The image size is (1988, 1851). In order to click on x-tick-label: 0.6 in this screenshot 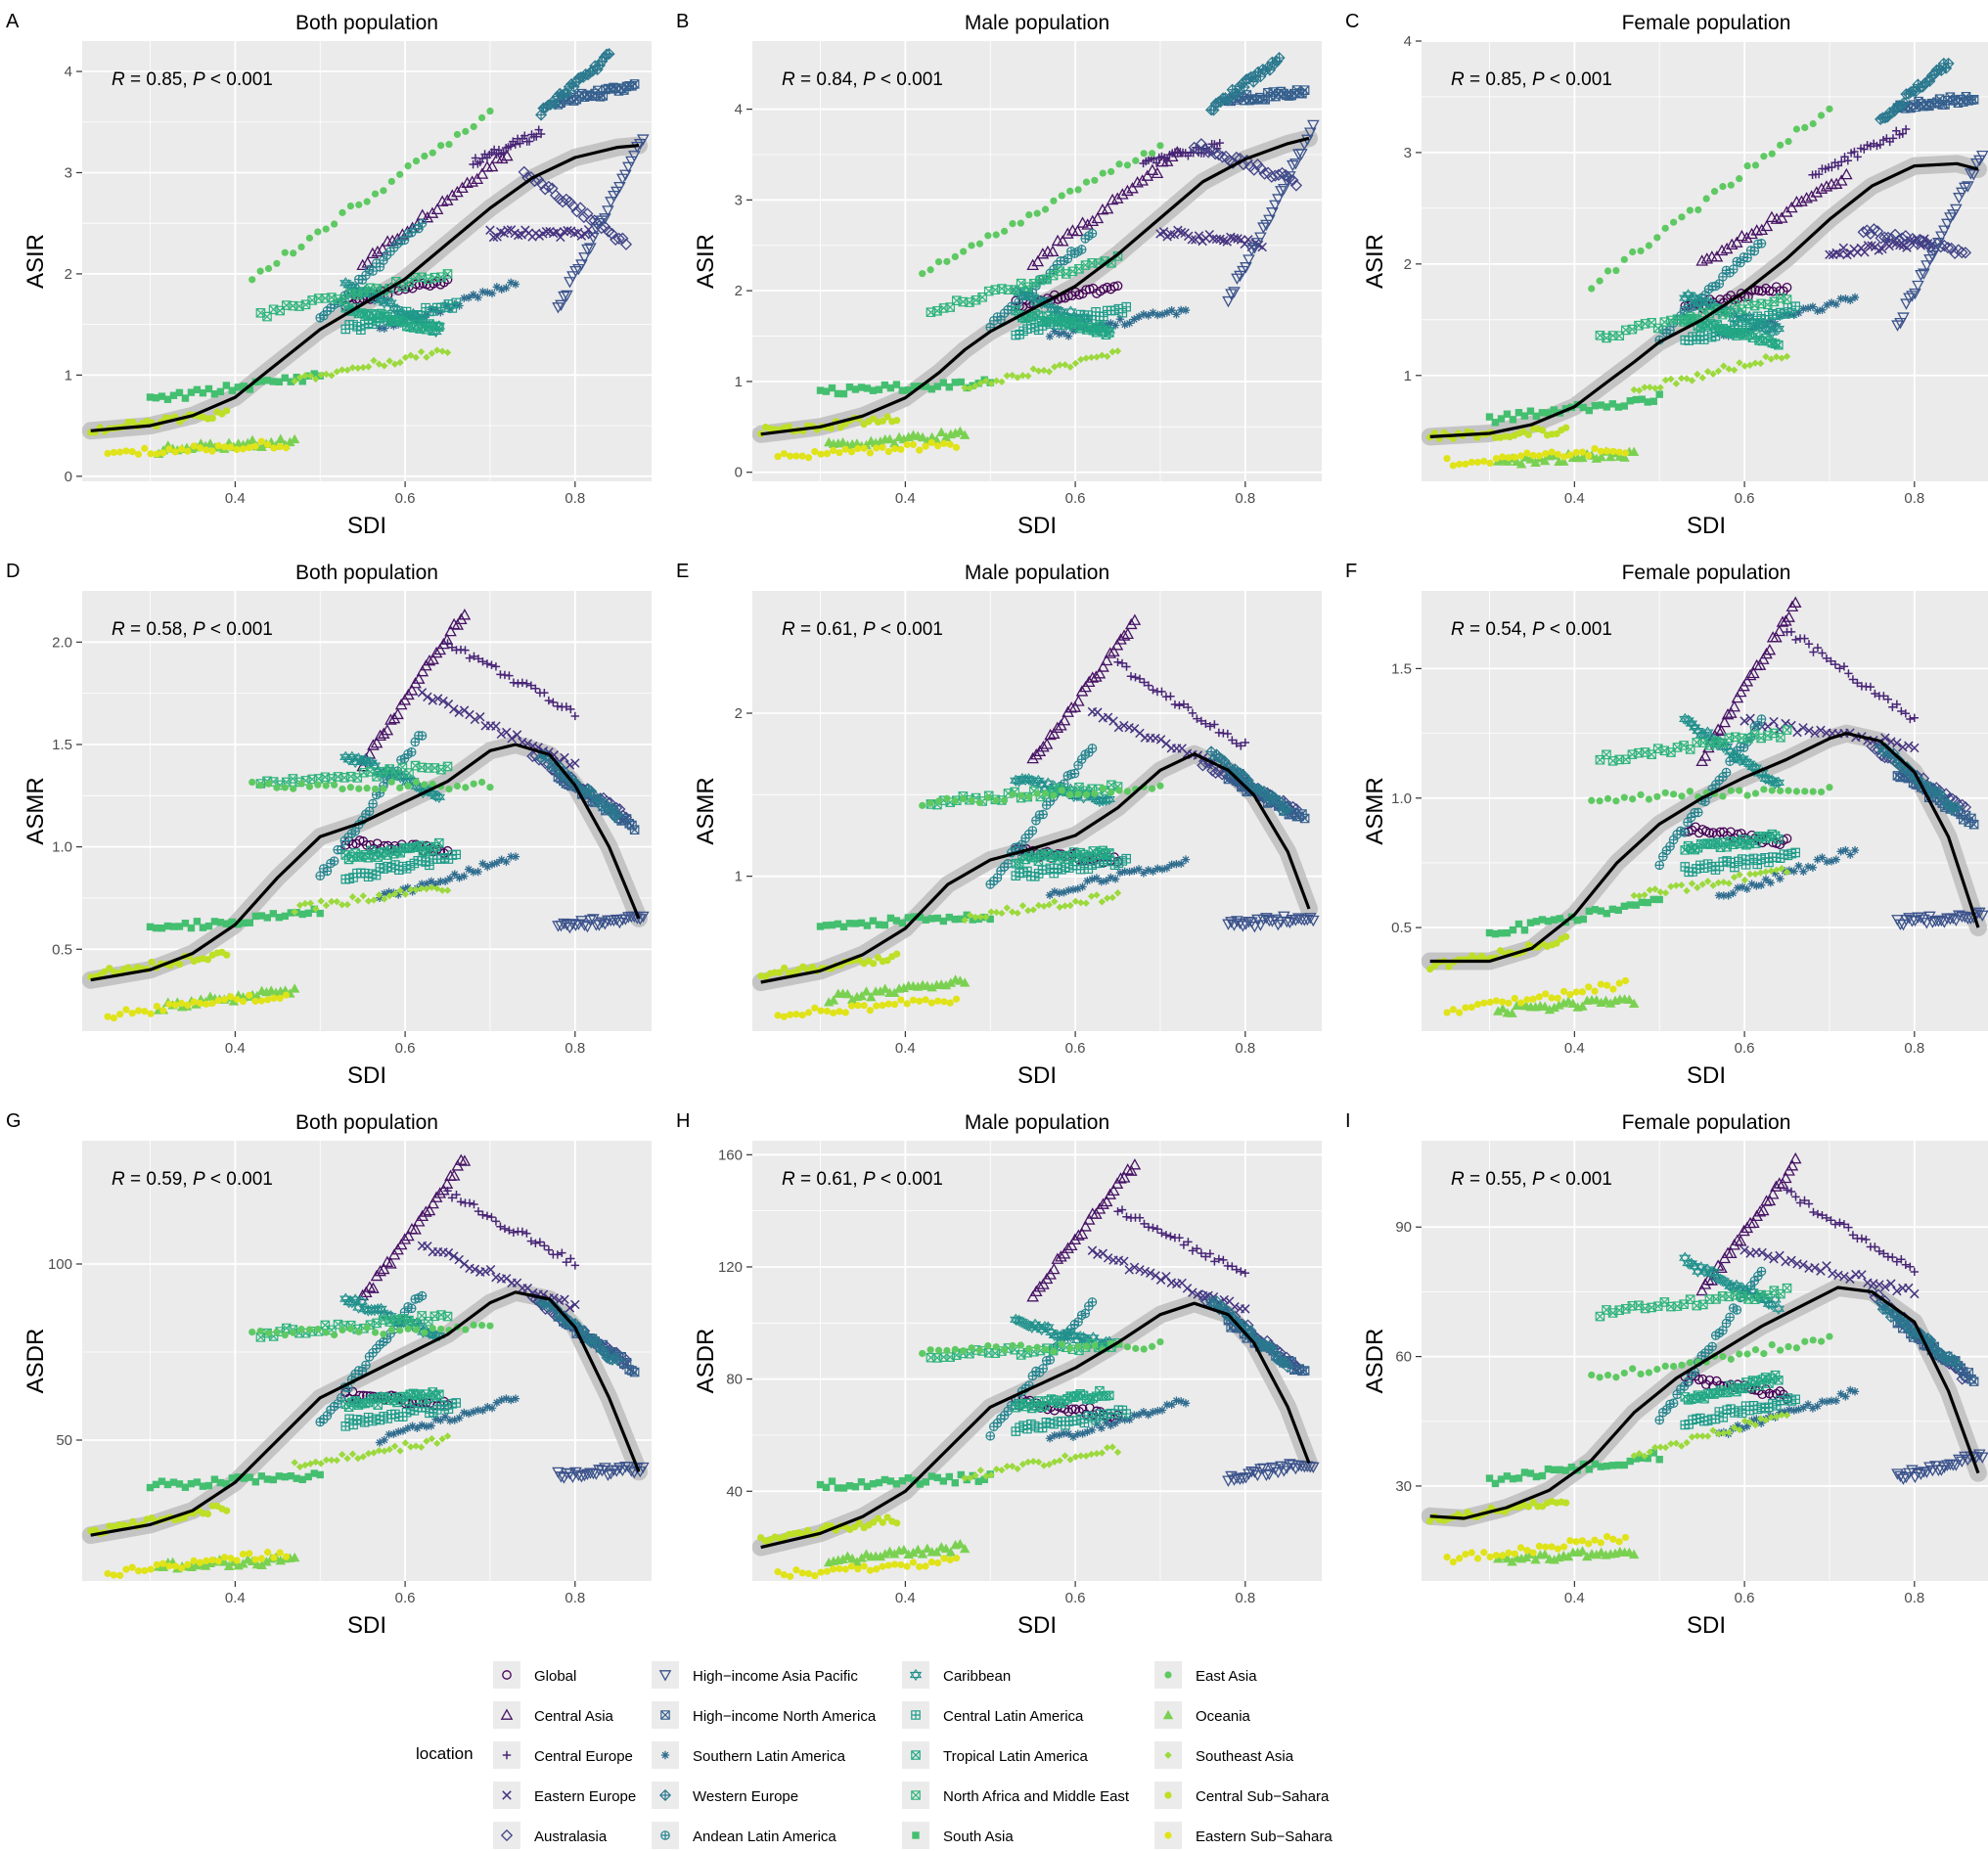, I will do `click(406, 498)`.